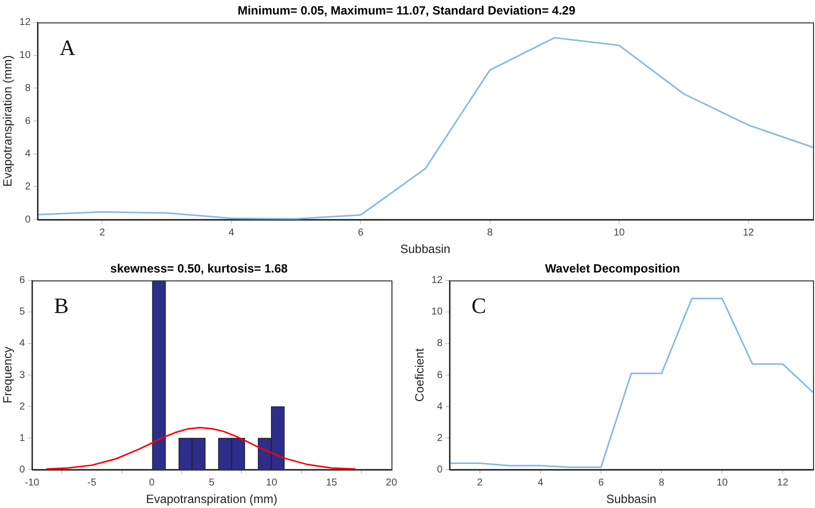 Image resolution: width=815 pixels, height=508 pixels. Describe the element at coordinates (407, 11) in the screenshot. I see `chart-title: Minimum= 0.05, Maximum= 11.07, Standard Deviation= 4.29` at that location.